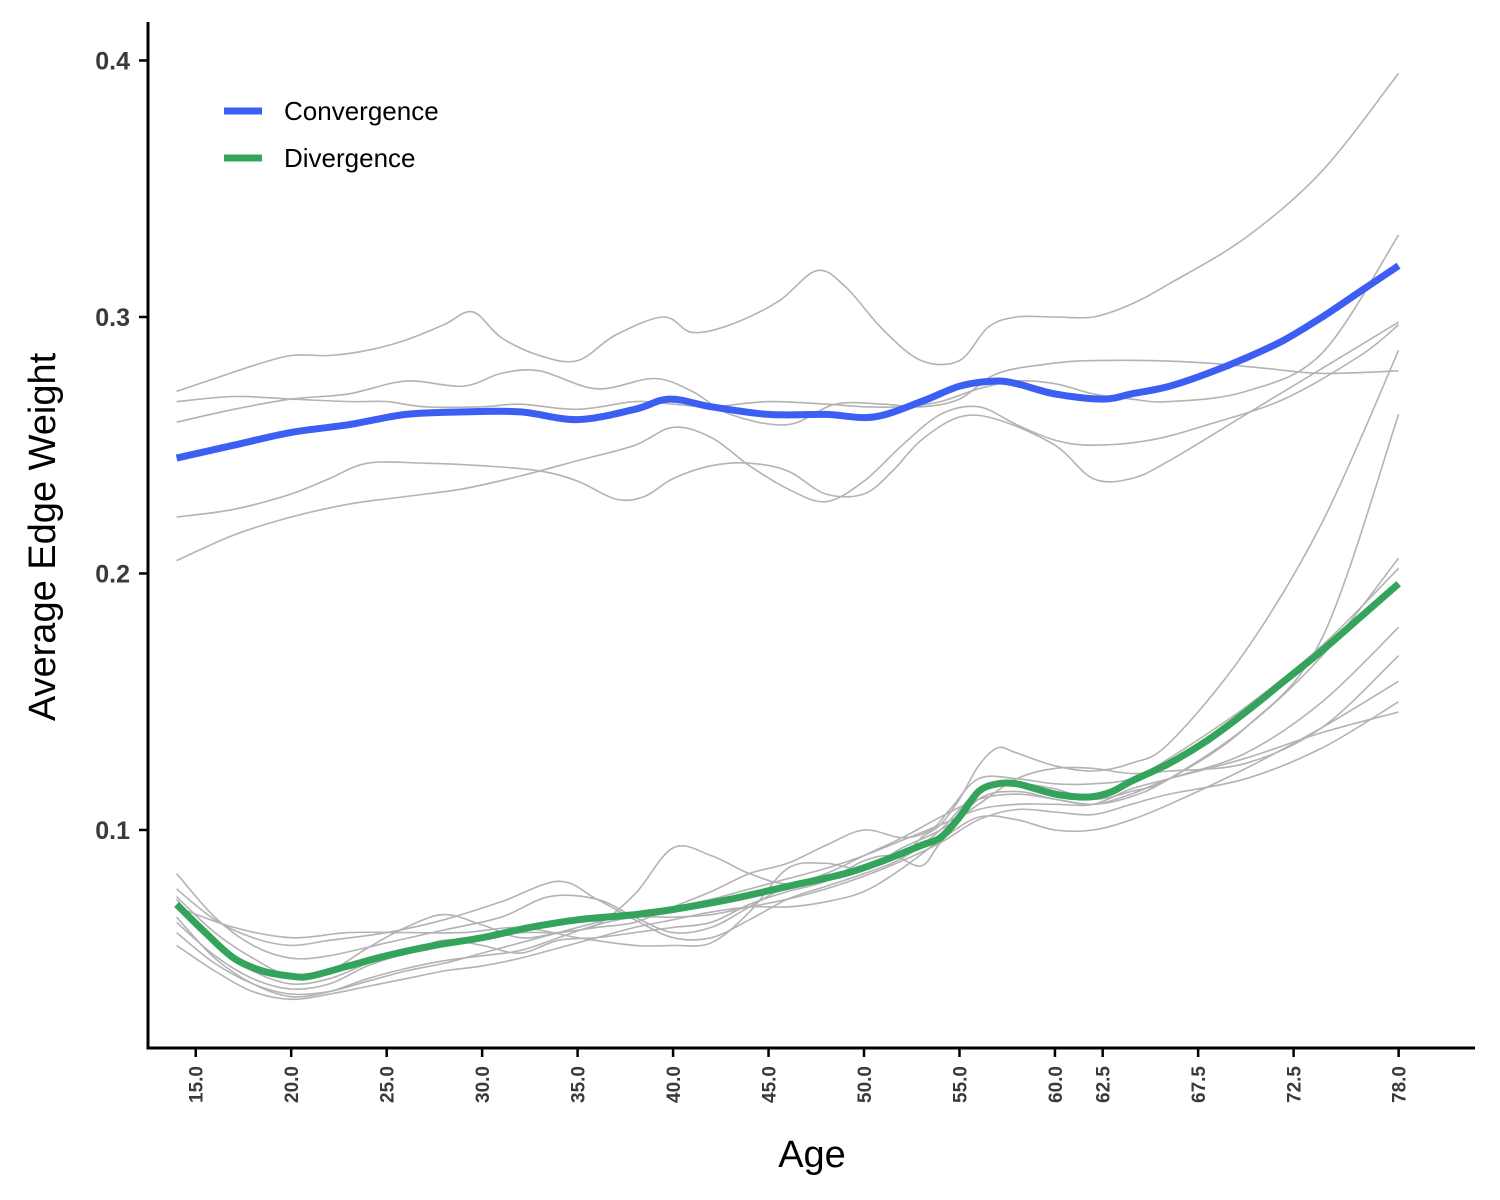  Describe the element at coordinates (1056, 1084) in the screenshot. I see `x-tick-label: 60.0` at that location.